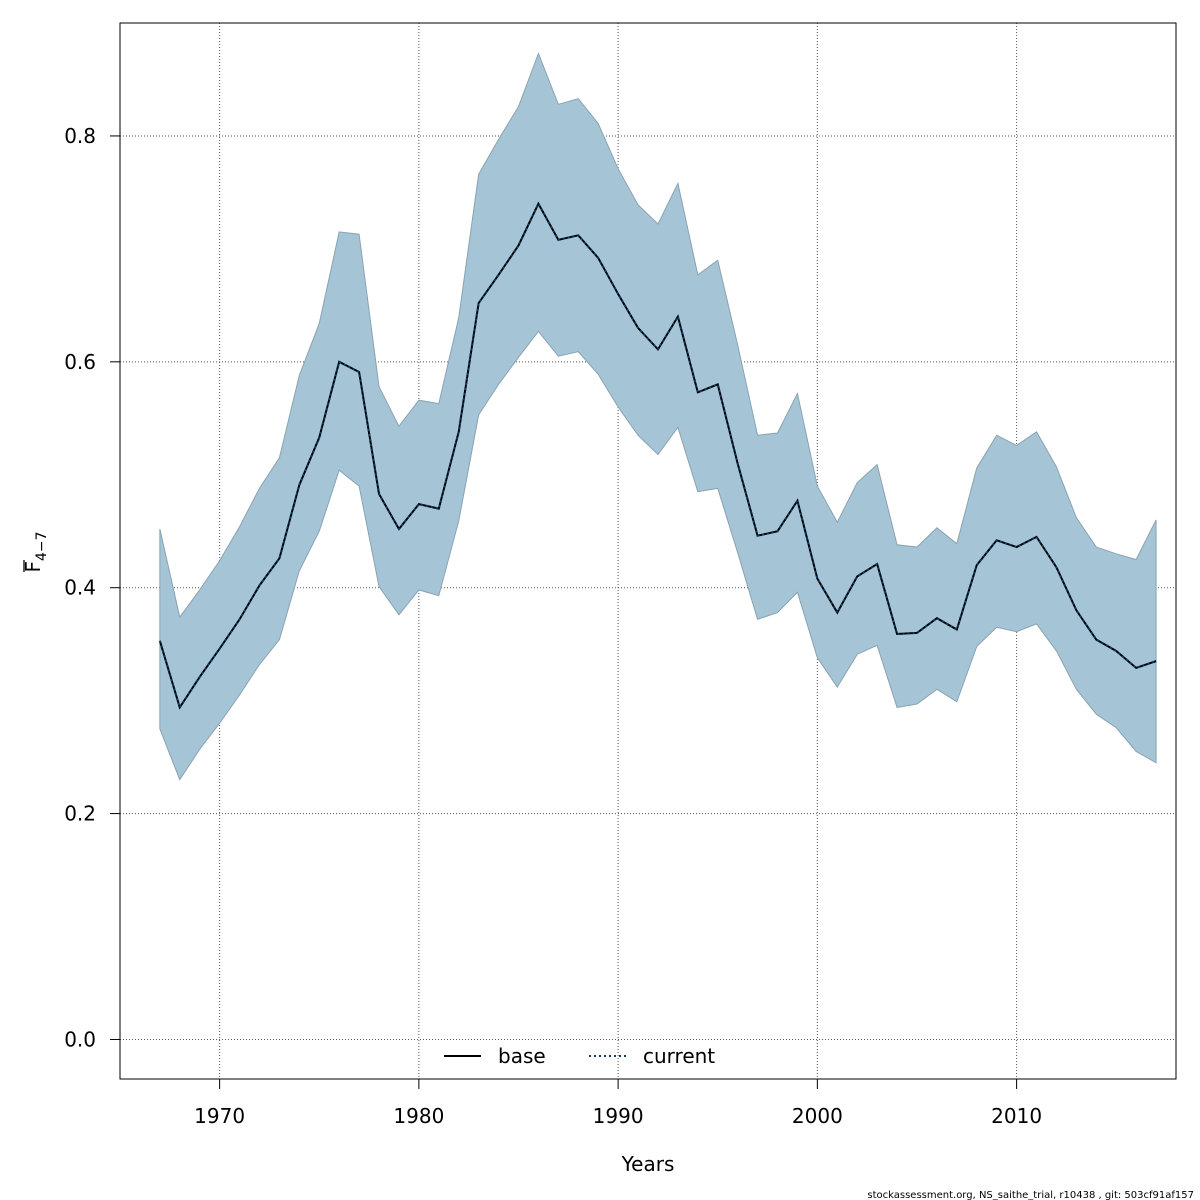 The image size is (1200, 1200). Describe the element at coordinates (817, 1116) in the screenshot. I see `x-tick-label-2000: 2000` at that location.